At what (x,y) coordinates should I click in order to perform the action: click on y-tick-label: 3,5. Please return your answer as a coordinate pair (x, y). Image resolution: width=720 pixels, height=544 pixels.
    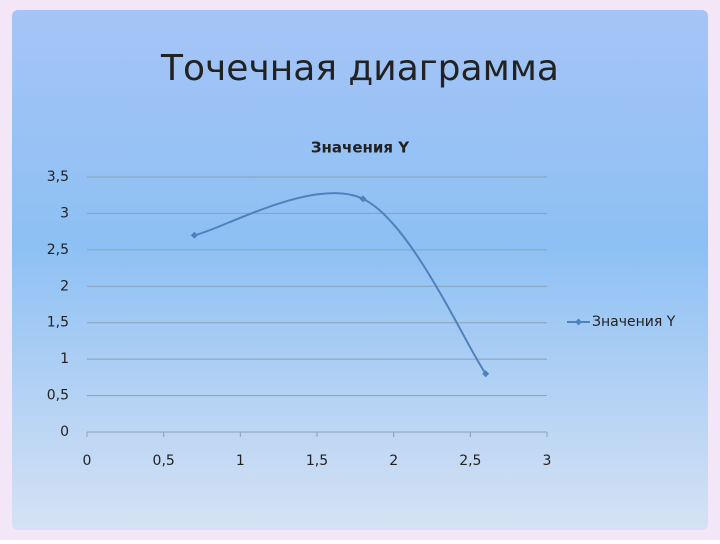
    Looking at the image, I should click on (58, 177).